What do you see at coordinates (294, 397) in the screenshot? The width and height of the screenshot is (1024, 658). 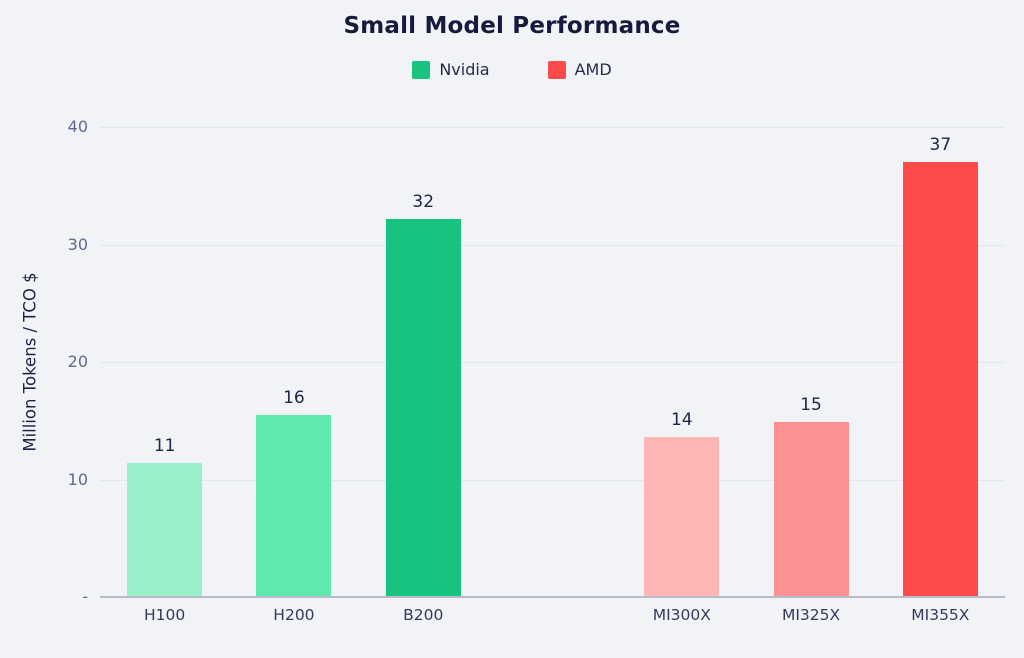 I see `bar-value-label-h200: 16` at bounding box center [294, 397].